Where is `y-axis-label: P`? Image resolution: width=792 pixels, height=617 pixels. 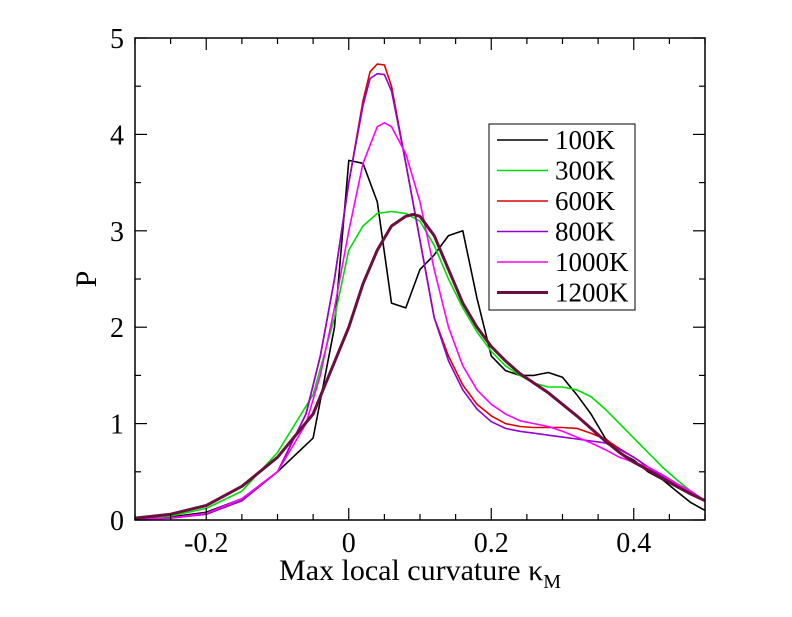
y-axis-label: P is located at coordinates (86, 279).